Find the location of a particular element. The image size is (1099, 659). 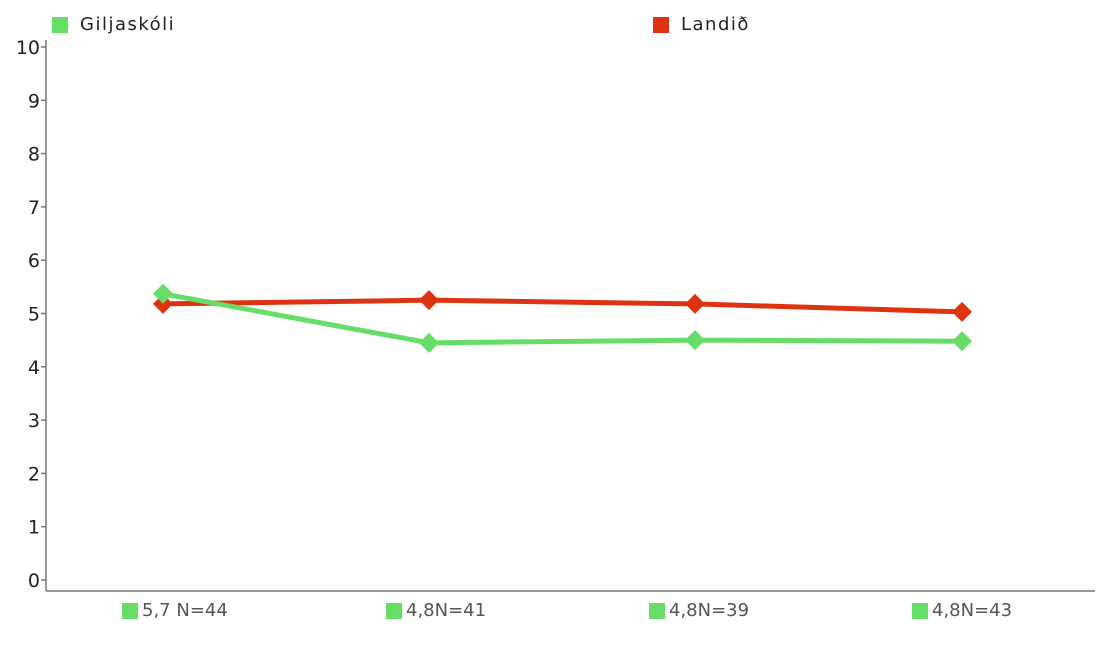

legend-item-school: Giljaskóli is located at coordinates (113, 24).